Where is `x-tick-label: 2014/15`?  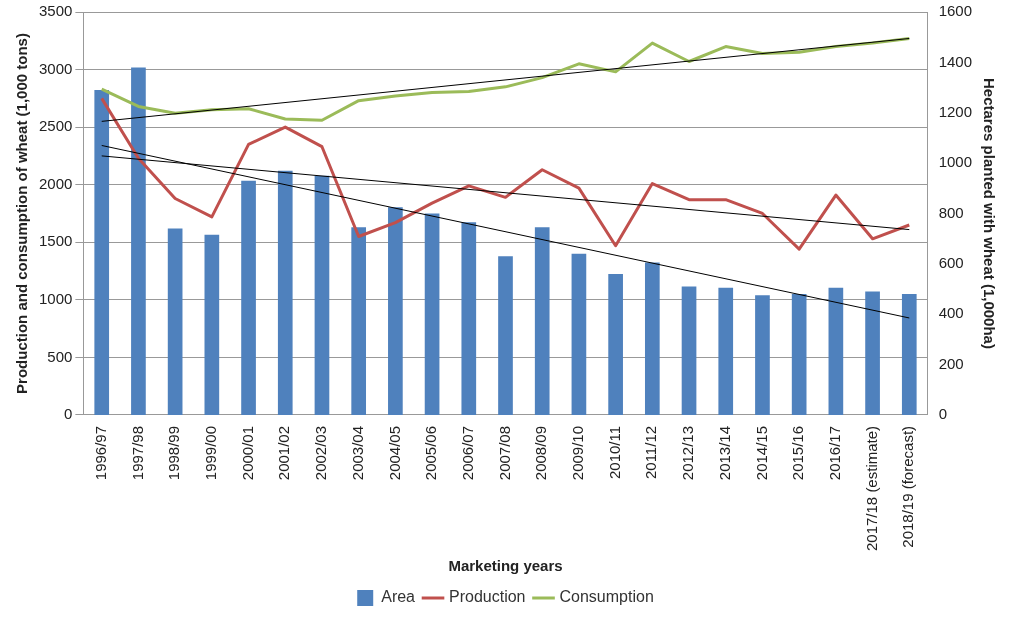 x-tick-label: 2014/15 is located at coordinates (761, 453).